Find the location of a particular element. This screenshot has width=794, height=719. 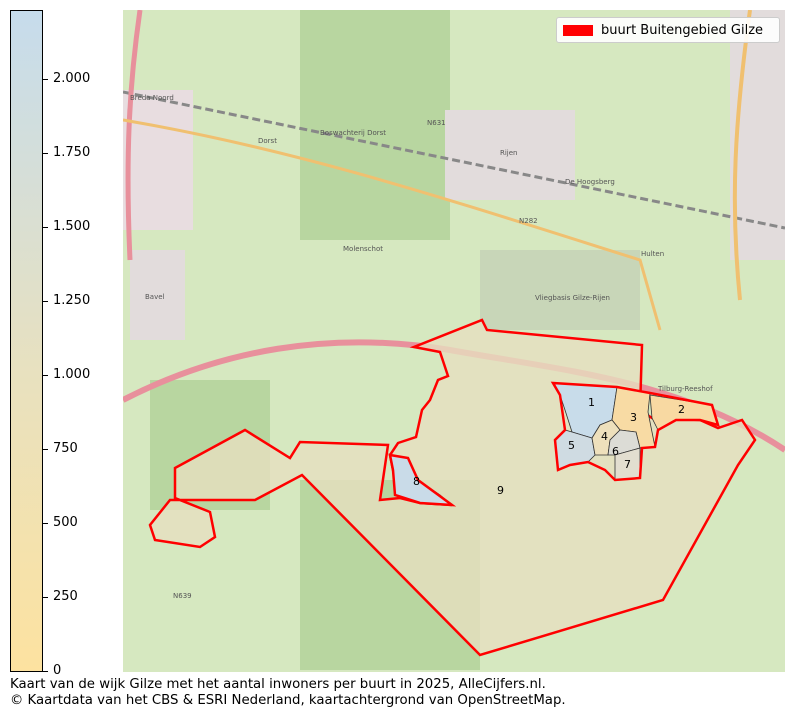

forest-area is located at coordinates (375, 125).